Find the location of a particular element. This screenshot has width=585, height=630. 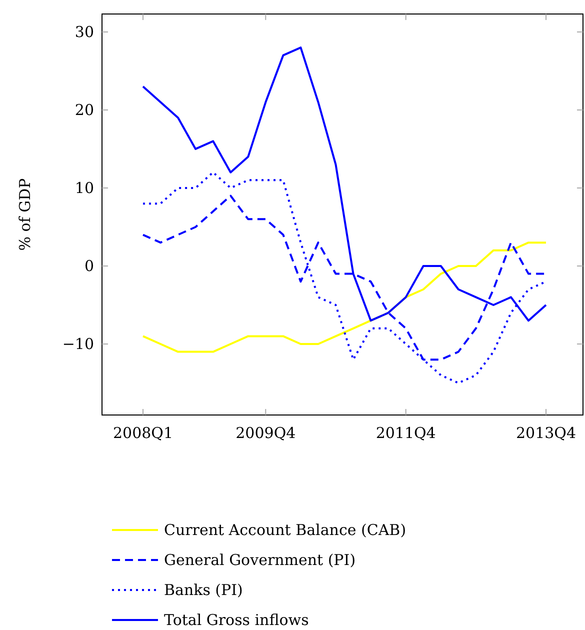

legend-label: Banks (PI) is located at coordinates (203, 590).